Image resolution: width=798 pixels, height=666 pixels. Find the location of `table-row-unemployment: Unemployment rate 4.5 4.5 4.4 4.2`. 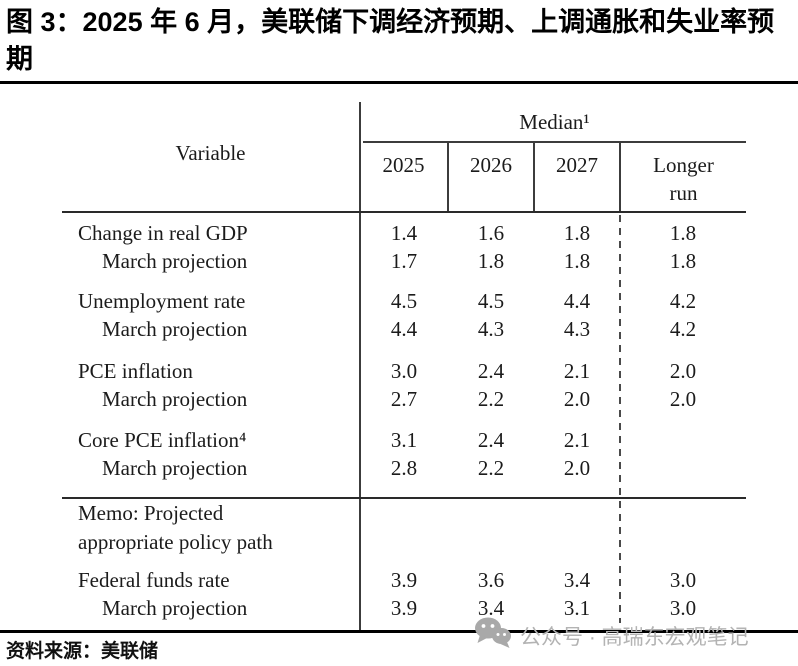

table-row-unemployment: Unemployment rate 4.5 4.5 4.4 4.2 is located at coordinates (404, 301).